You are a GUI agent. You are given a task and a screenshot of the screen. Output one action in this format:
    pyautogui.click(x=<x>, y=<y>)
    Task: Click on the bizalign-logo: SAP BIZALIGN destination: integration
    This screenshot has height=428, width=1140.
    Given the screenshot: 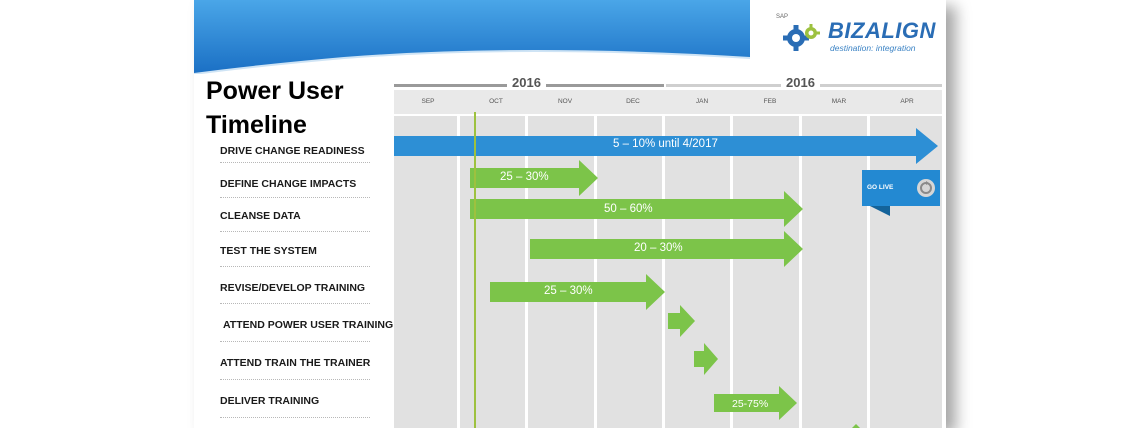 What is the action you would take?
    pyautogui.click(x=857, y=35)
    